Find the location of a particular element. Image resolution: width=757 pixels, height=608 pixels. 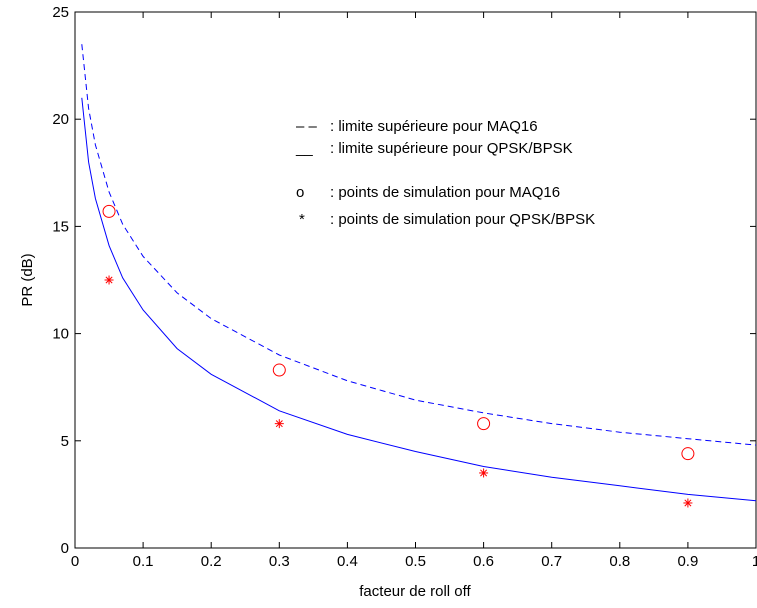

x-tick-label: 0.3 is located at coordinates (279, 561).